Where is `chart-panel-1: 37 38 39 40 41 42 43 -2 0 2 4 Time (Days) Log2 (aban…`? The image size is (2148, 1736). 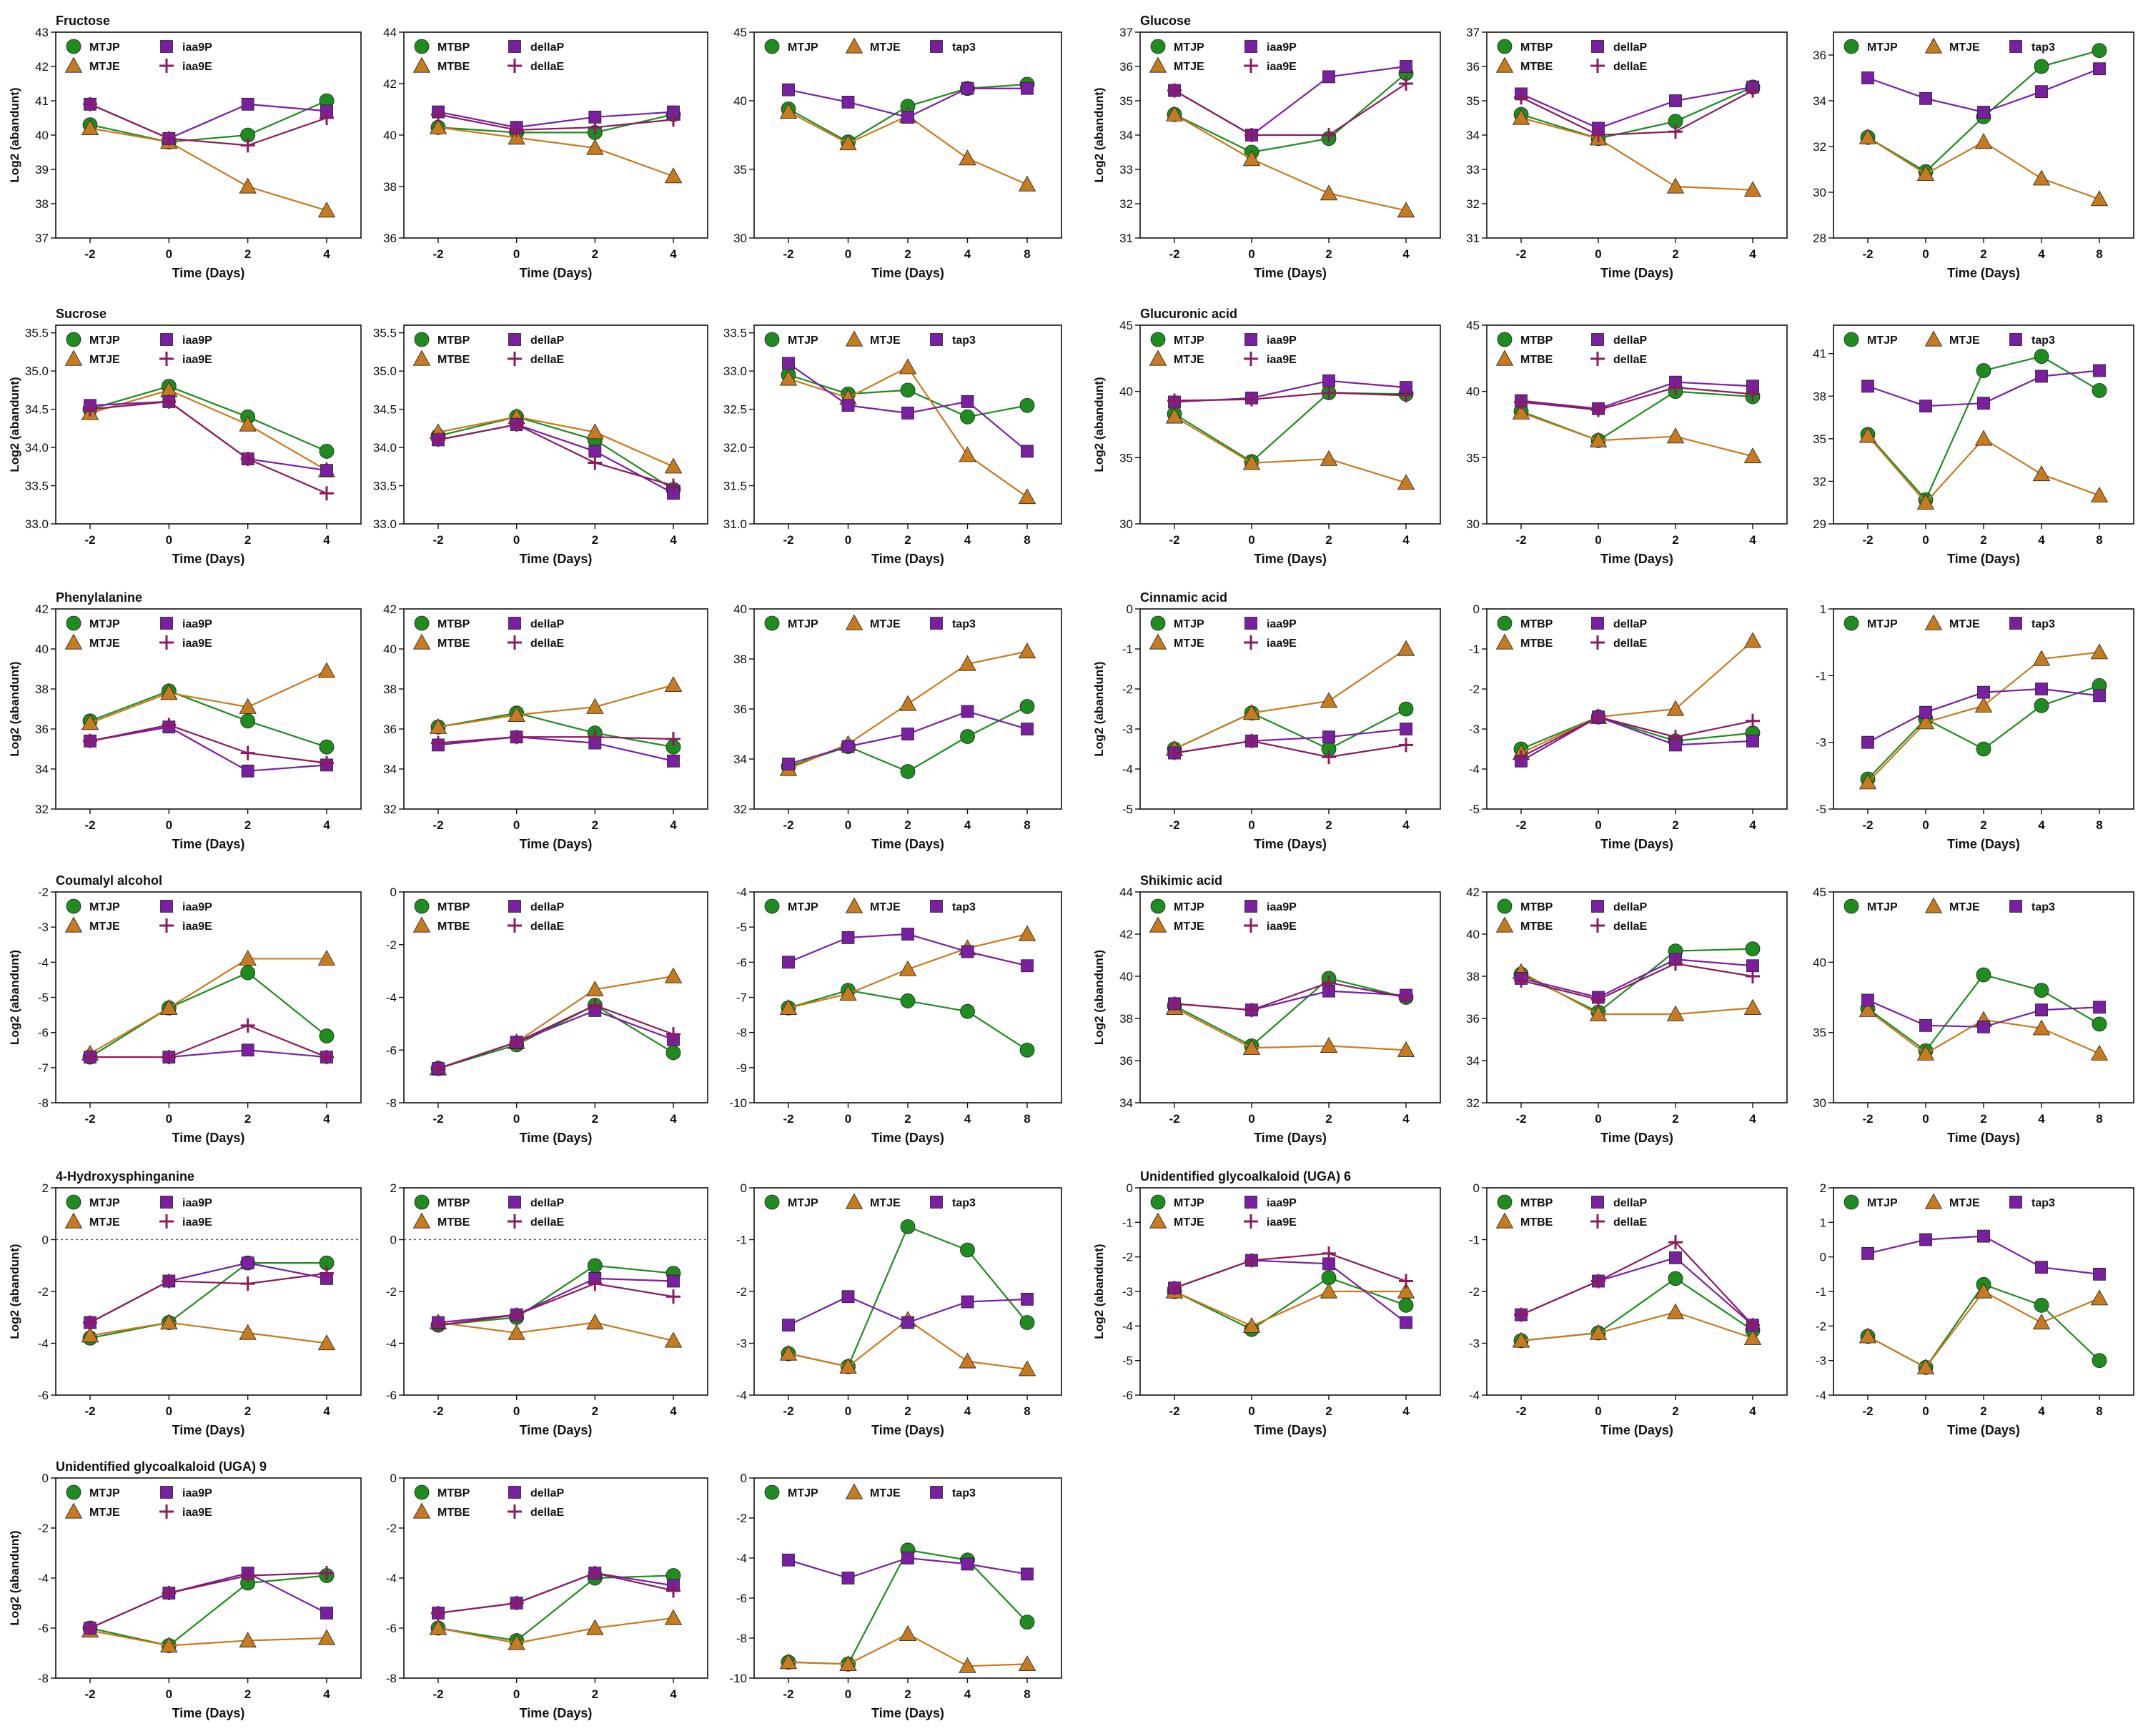
chart-panel-1: 37 38 39 40 41 42 43 -2 0 2 4 Time (Days) Log2 (aban… is located at coordinates (185, 147).